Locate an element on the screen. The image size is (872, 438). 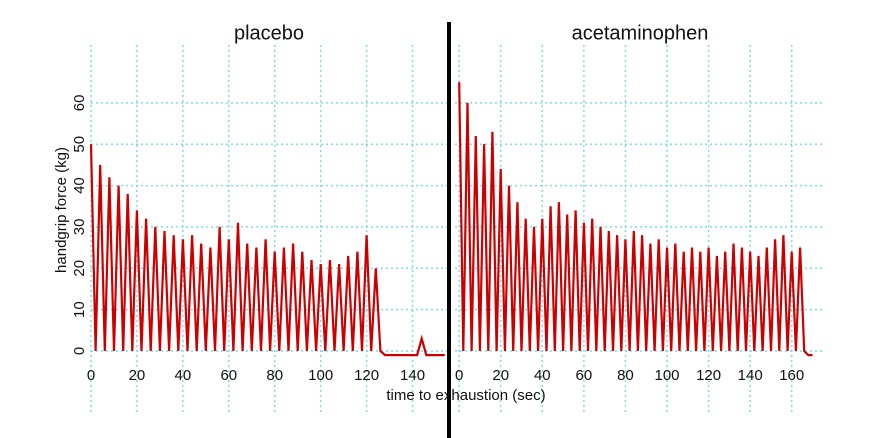
y-tick-label: 10 is located at coordinates (79, 309).